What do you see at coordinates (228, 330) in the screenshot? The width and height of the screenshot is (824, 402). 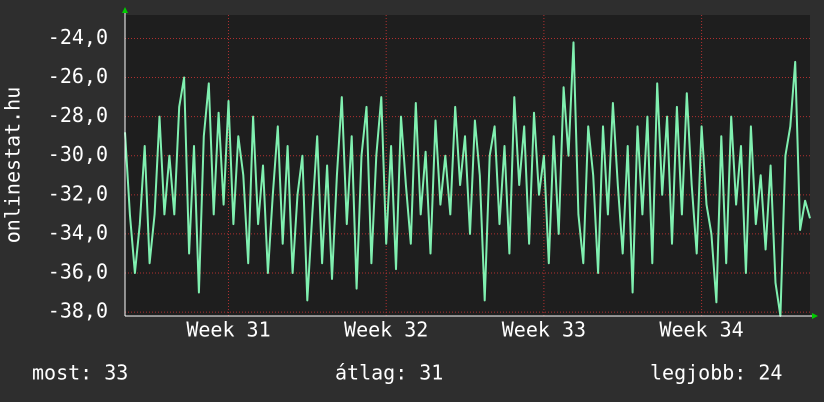 I see `x-tick-label: Week 31` at bounding box center [228, 330].